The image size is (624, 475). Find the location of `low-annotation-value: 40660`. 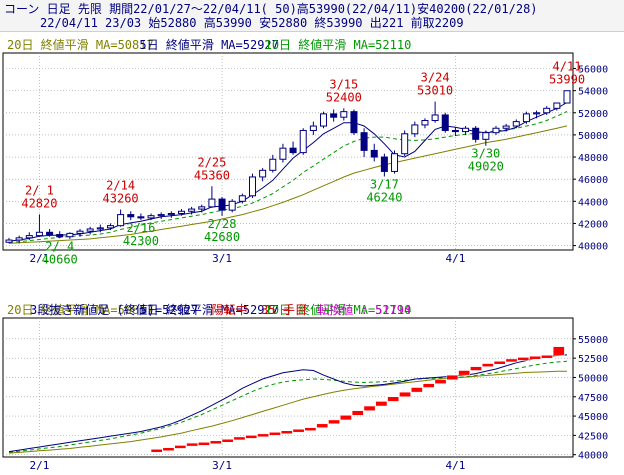

low-annotation-value: 40660 is located at coordinates (60, 259).